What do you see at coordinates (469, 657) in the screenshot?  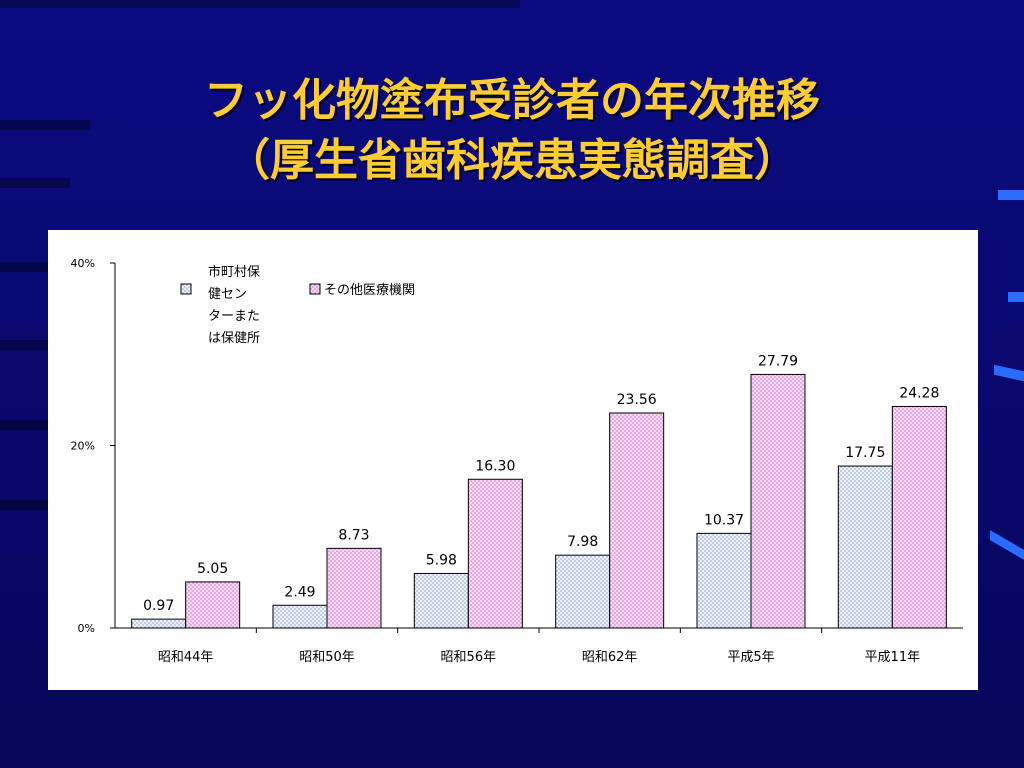 I see `x-tick-label: 昭和56年` at bounding box center [469, 657].